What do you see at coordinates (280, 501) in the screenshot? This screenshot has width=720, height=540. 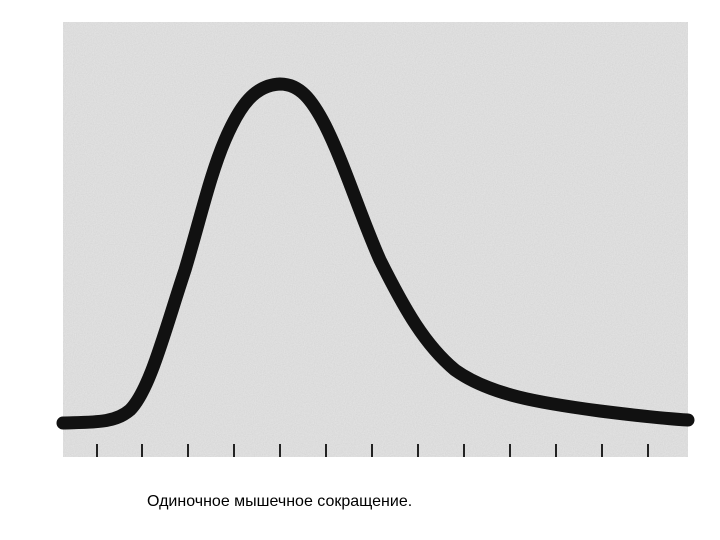 I see `caption: Одиночное мышечное сокращение.` at bounding box center [280, 501].